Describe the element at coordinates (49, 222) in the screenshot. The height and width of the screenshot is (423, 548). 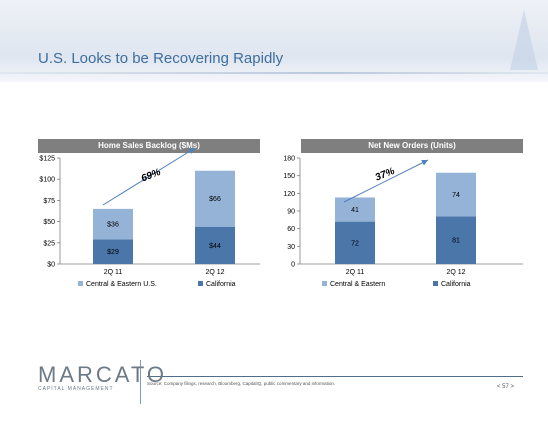
I see `y-tick-label: $50` at that location.